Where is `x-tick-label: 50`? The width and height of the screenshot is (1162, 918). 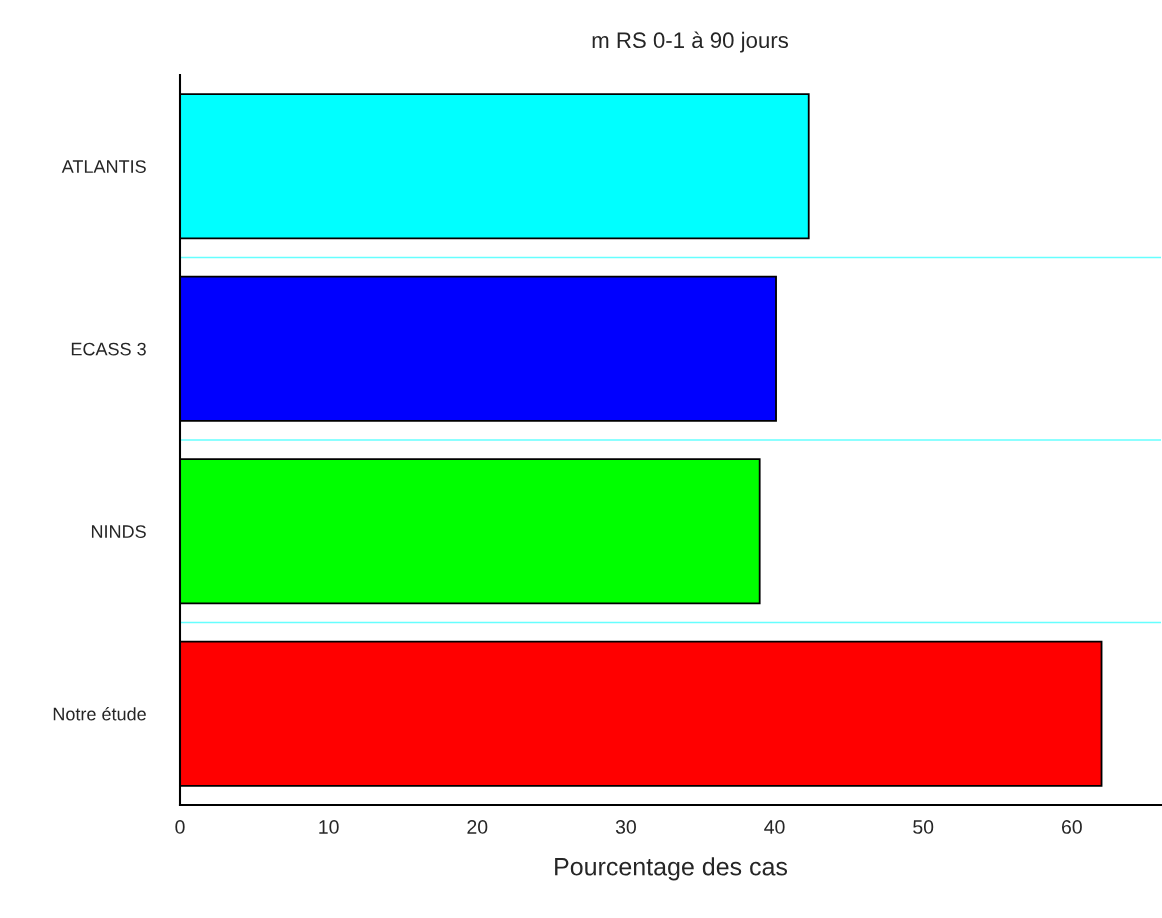 x-tick-label: 50 is located at coordinates (923, 827).